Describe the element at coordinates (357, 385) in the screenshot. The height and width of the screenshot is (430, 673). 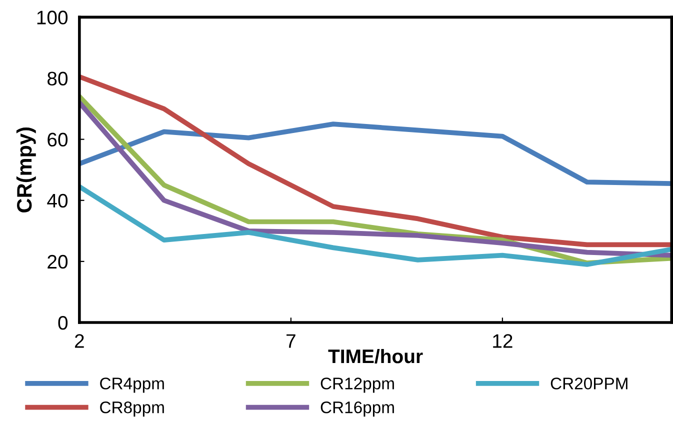
I see `legend-label: CR12ppm` at that location.